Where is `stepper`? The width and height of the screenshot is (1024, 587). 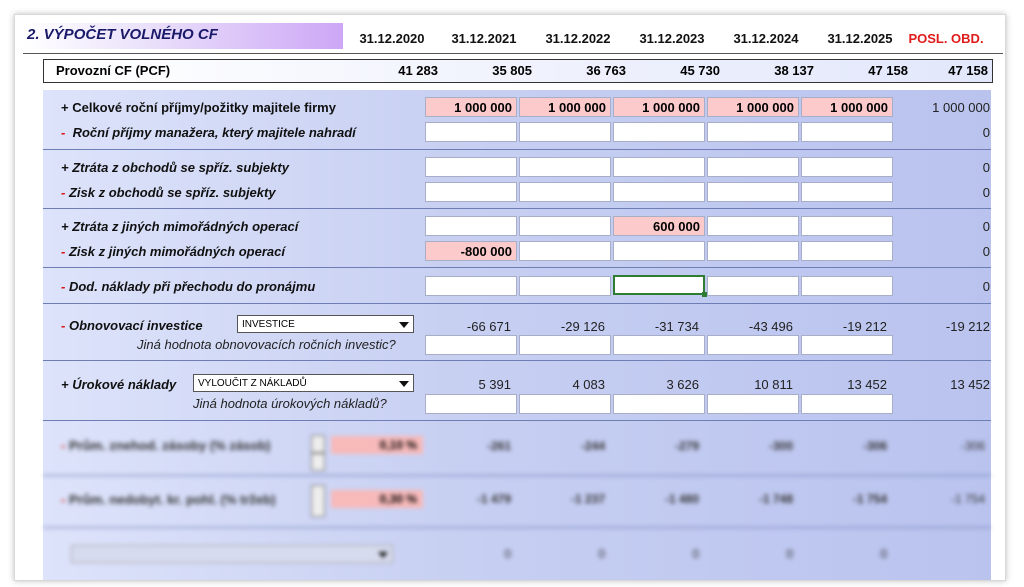
stepper is located at coordinates (318, 501).